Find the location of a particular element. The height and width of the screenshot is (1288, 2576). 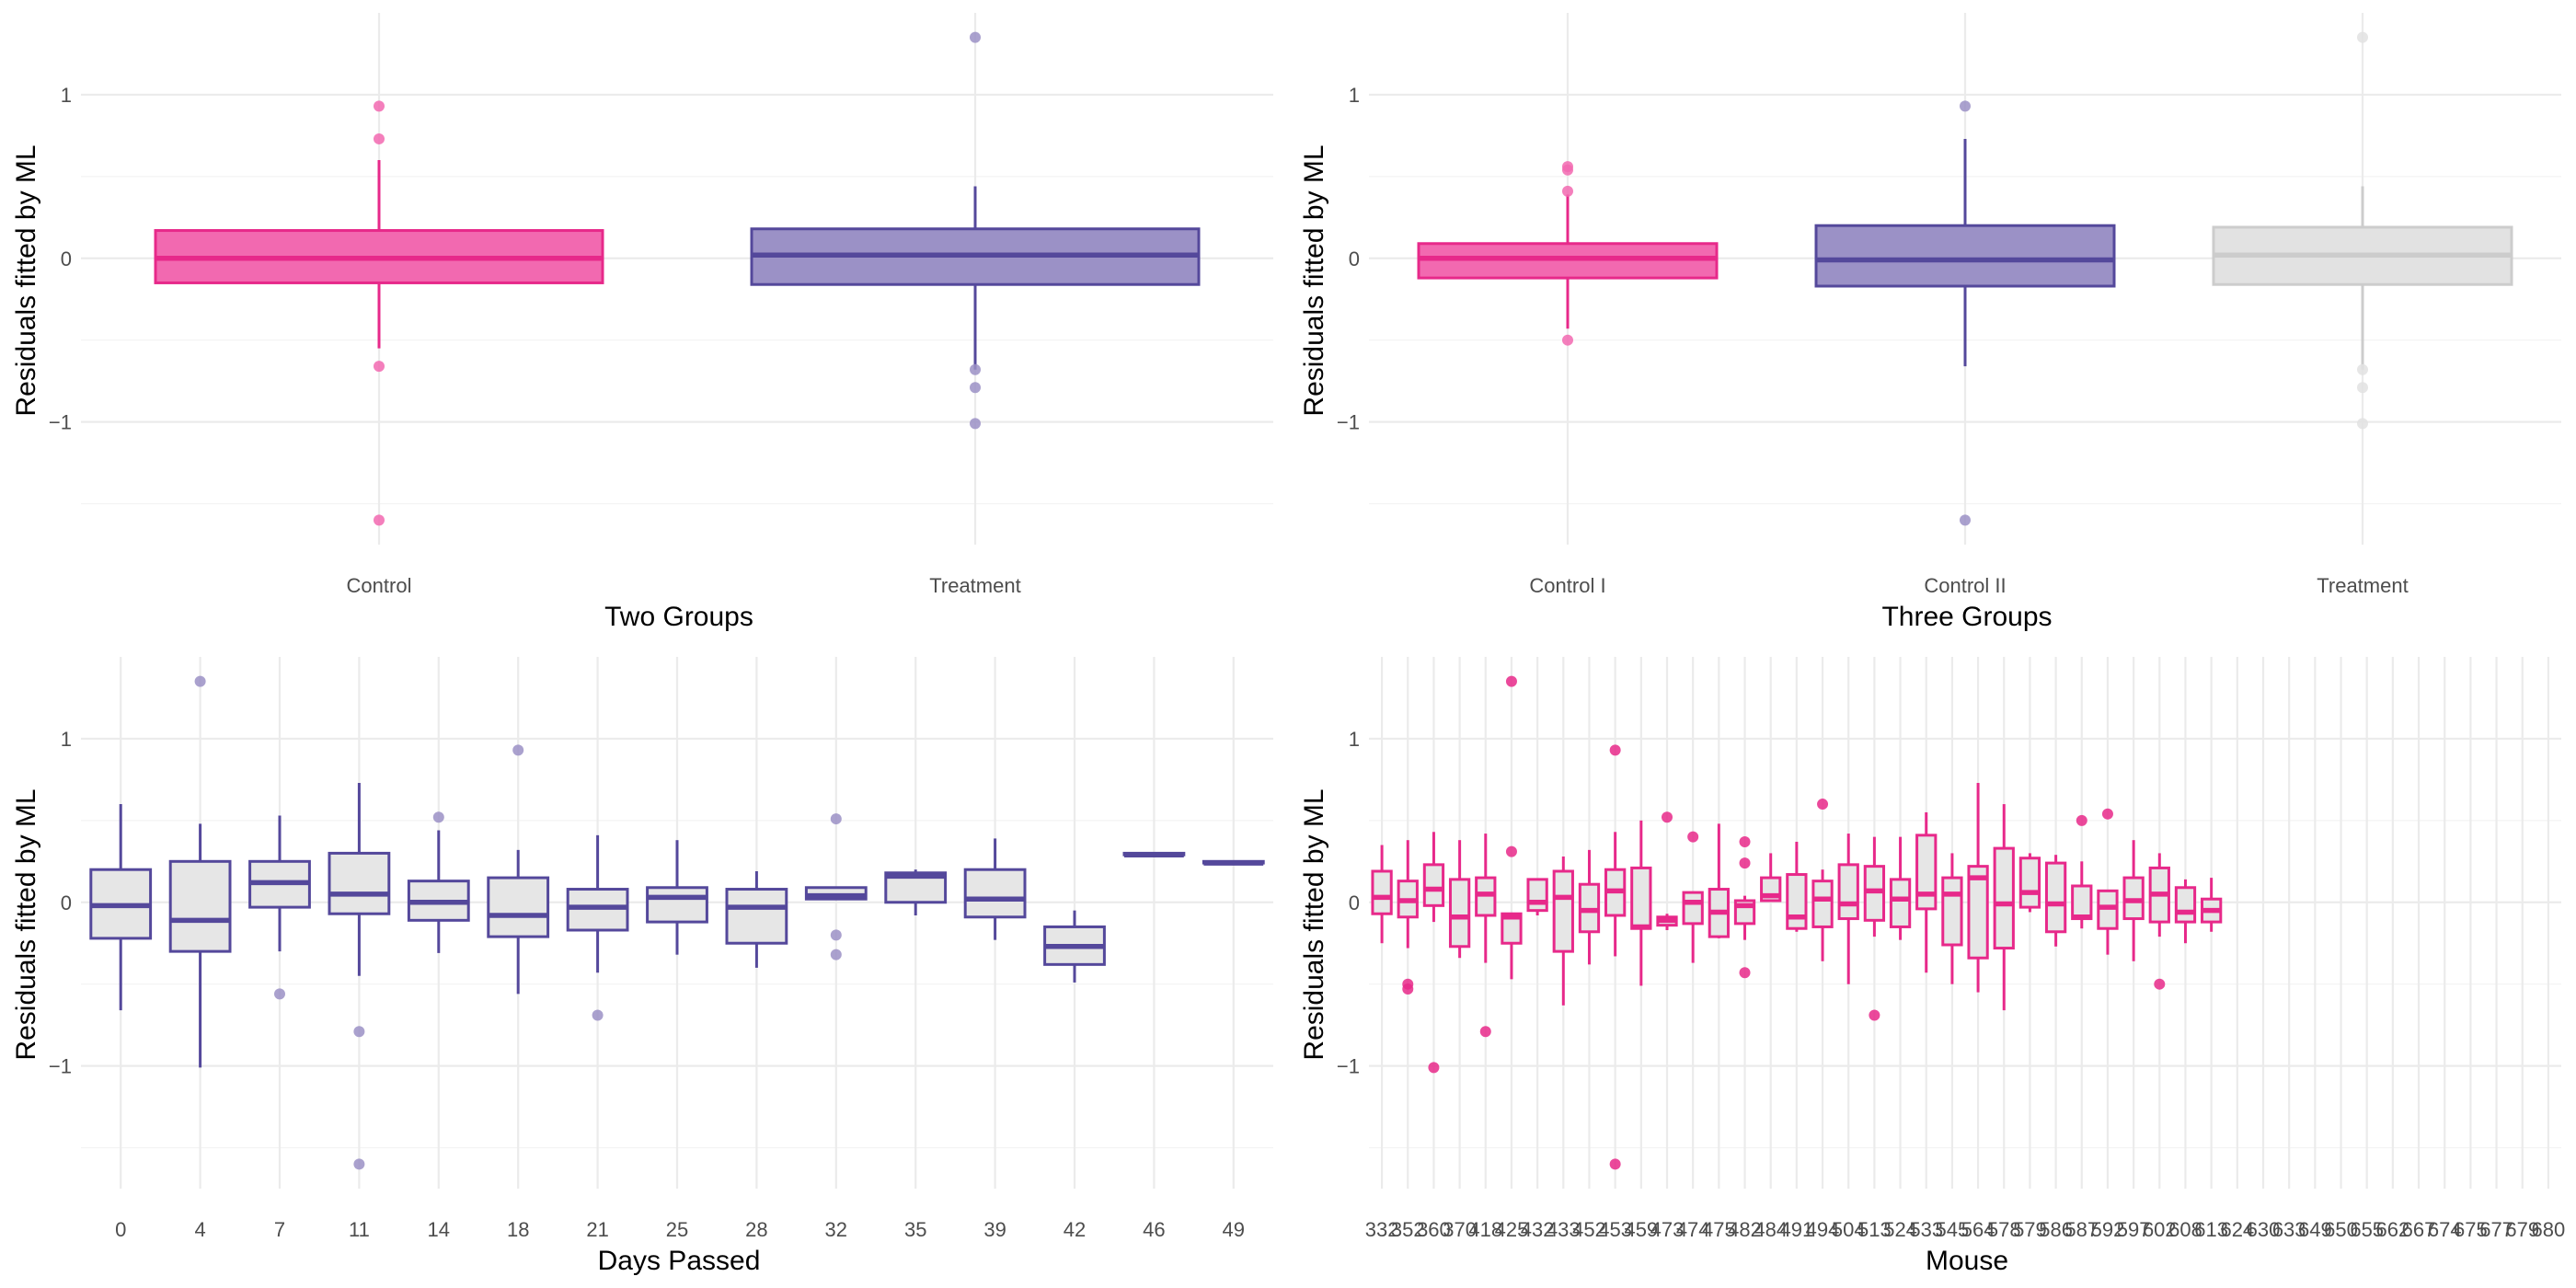

x-tick-label: 473 is located at coordinates (1667, 1229).